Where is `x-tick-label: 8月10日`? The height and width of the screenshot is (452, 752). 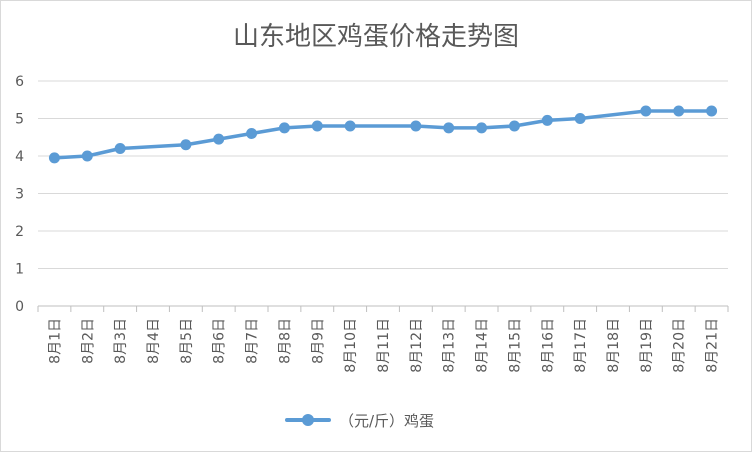 x-tick-label: 8月10日 is located at coordinates (351, 345).